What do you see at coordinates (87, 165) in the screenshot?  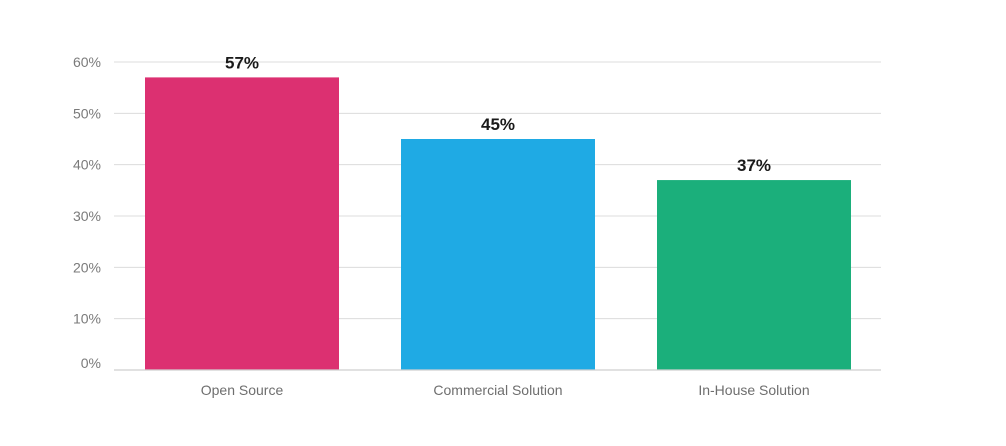 I see `y-tick-label: 40%` at bounding box center [87, 165].